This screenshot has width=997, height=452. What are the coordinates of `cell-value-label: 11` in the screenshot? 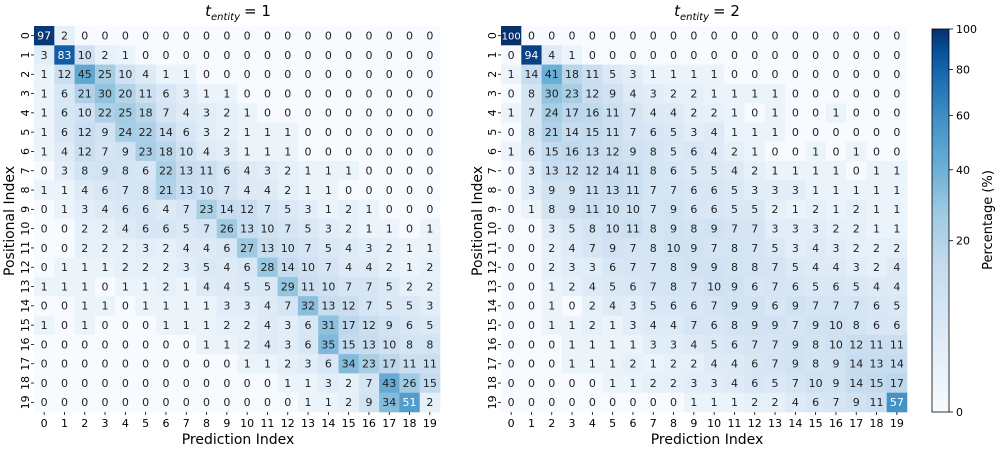 It's located at (430, 364).